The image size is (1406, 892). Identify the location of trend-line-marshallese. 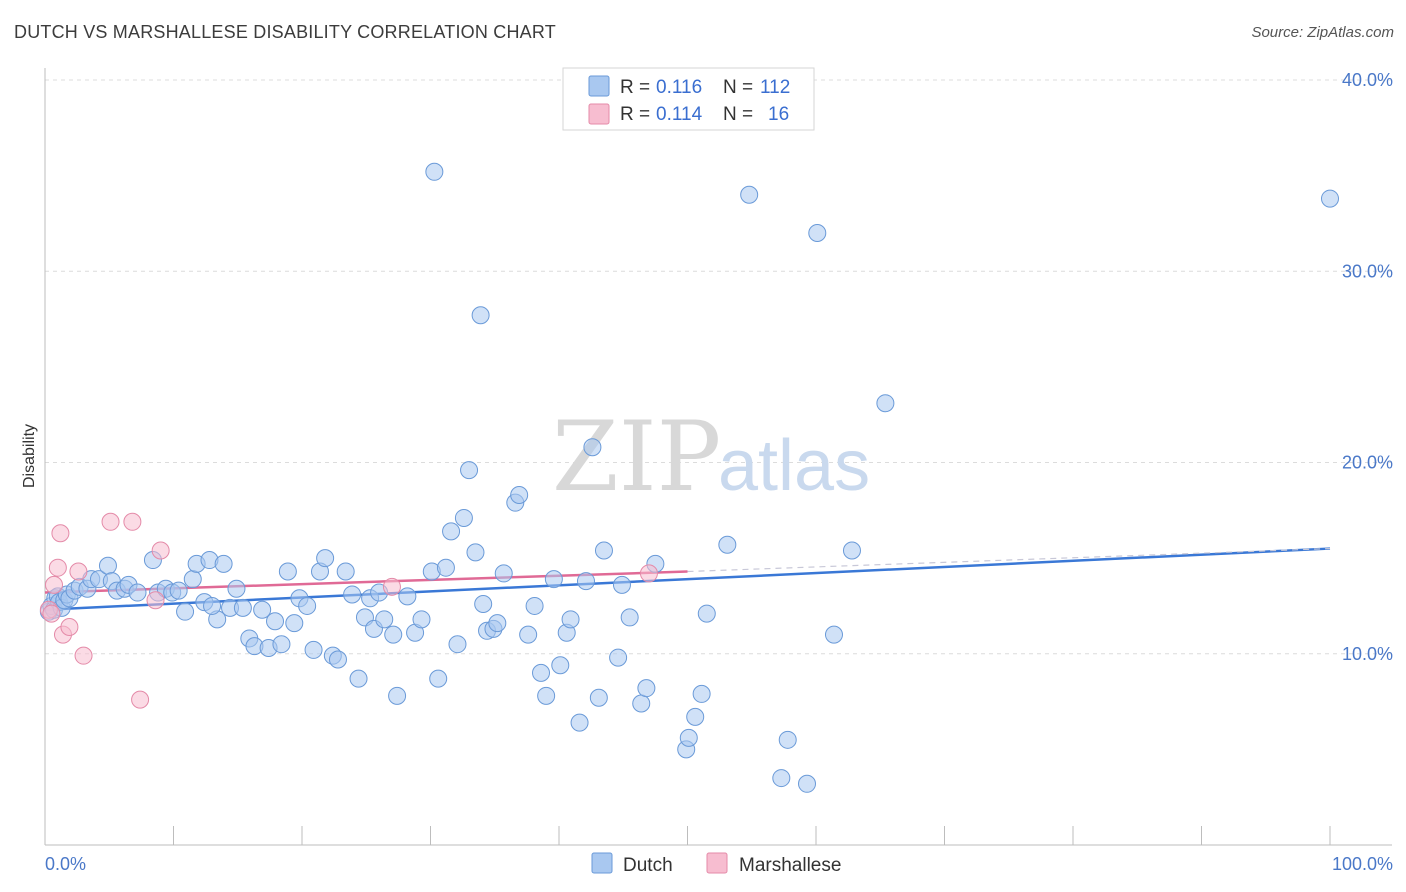
(1009, 560).